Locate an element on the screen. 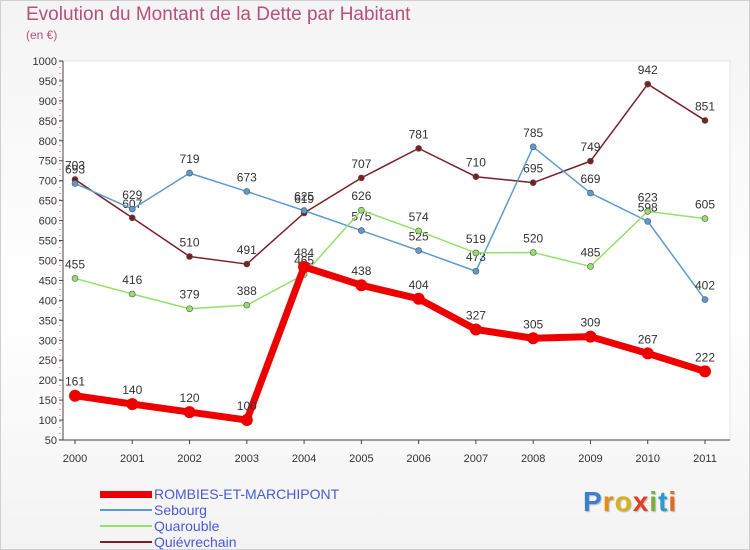 This screenshot has height=550, width=750. data-label: 455 is located at coordinates (75, 264).